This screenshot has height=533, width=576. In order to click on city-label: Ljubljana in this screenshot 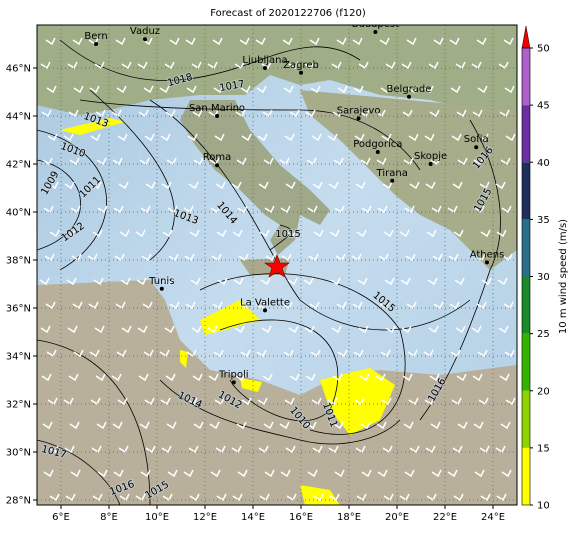, I will do `click(264, 60)`.